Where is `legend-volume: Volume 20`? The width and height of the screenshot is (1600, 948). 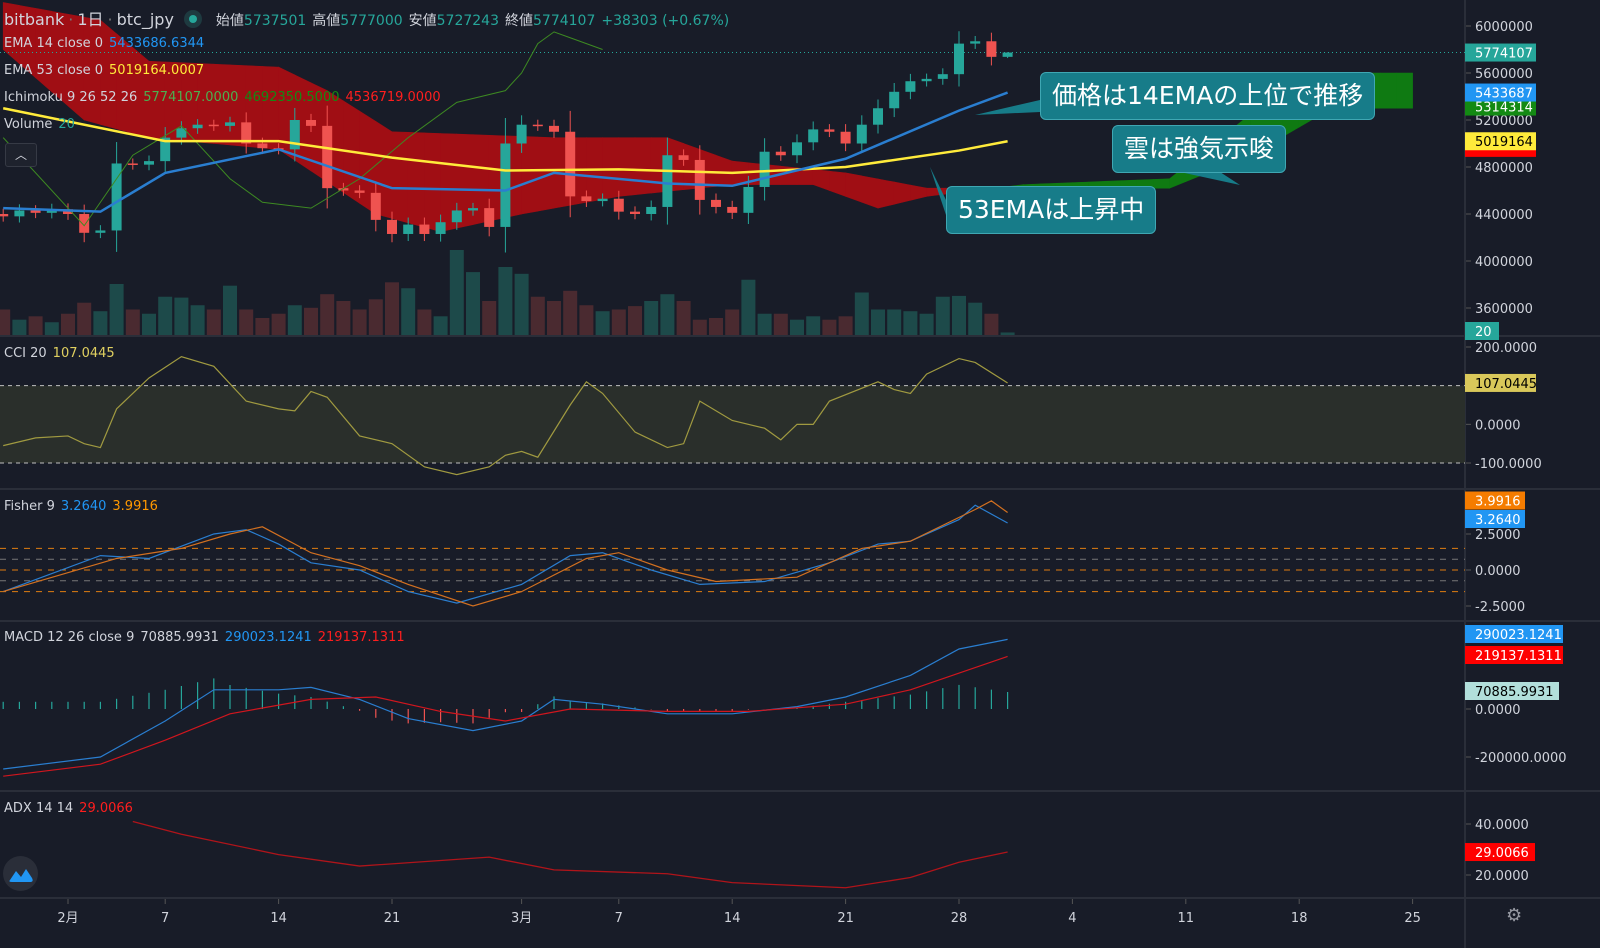 legend-volume: Volume 20 is located at coordinates (39, 124).